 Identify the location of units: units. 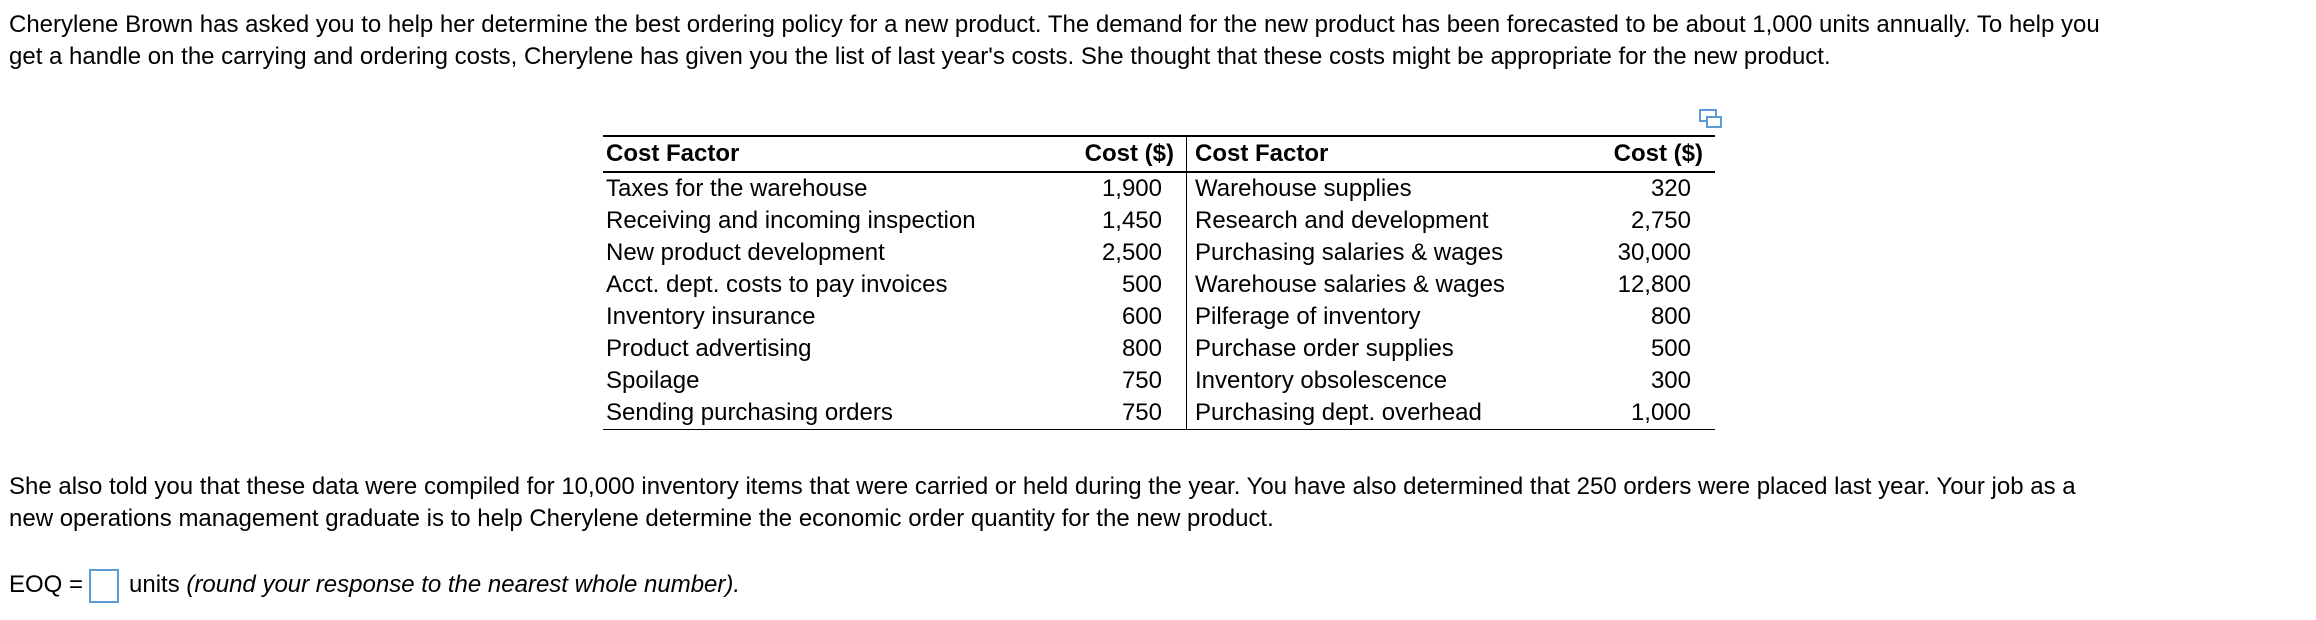
(154, 584).